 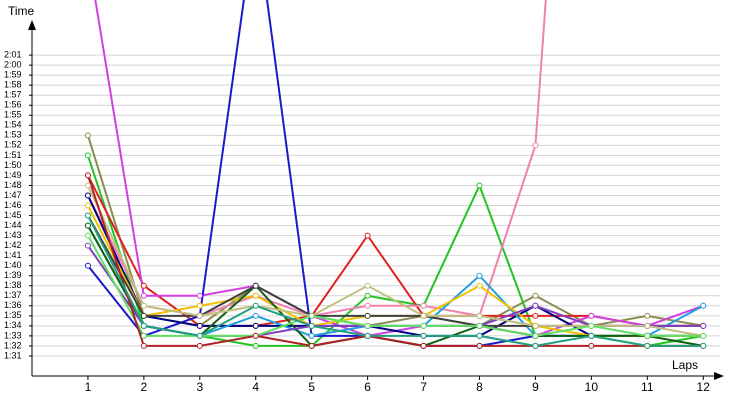 I want to click on y-tick-label: 1:42, so click(x=13, y=245).